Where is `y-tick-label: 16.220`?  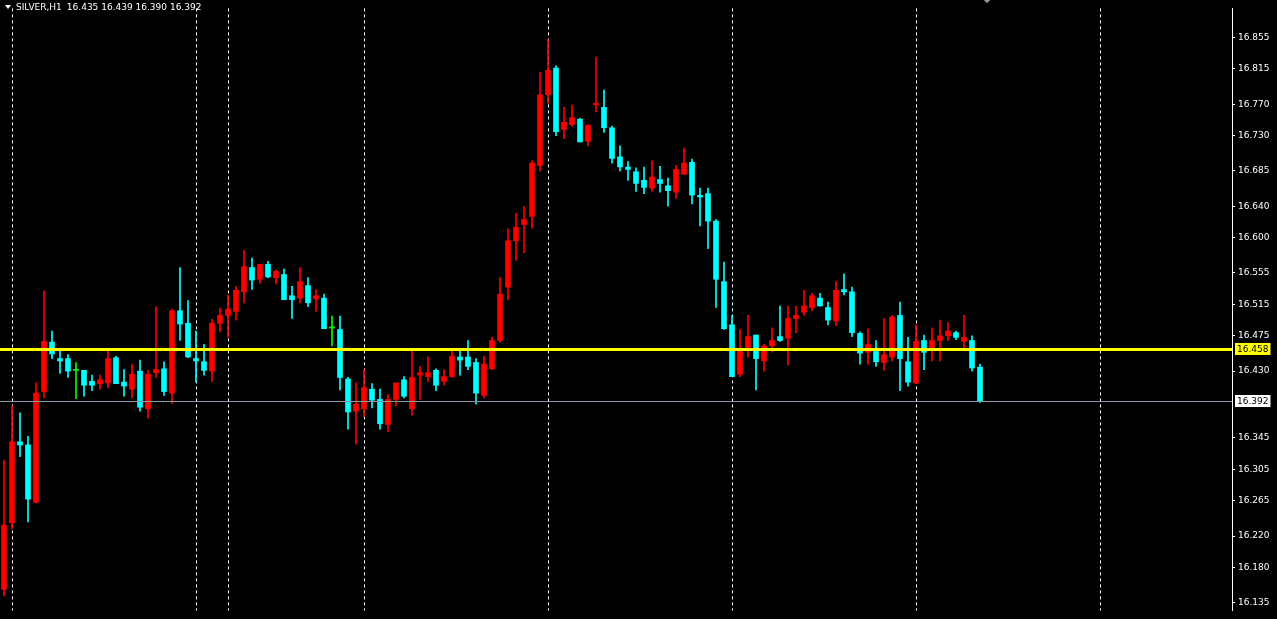
y-tick-label: 16.220 is located at coordinates (1254, 535).